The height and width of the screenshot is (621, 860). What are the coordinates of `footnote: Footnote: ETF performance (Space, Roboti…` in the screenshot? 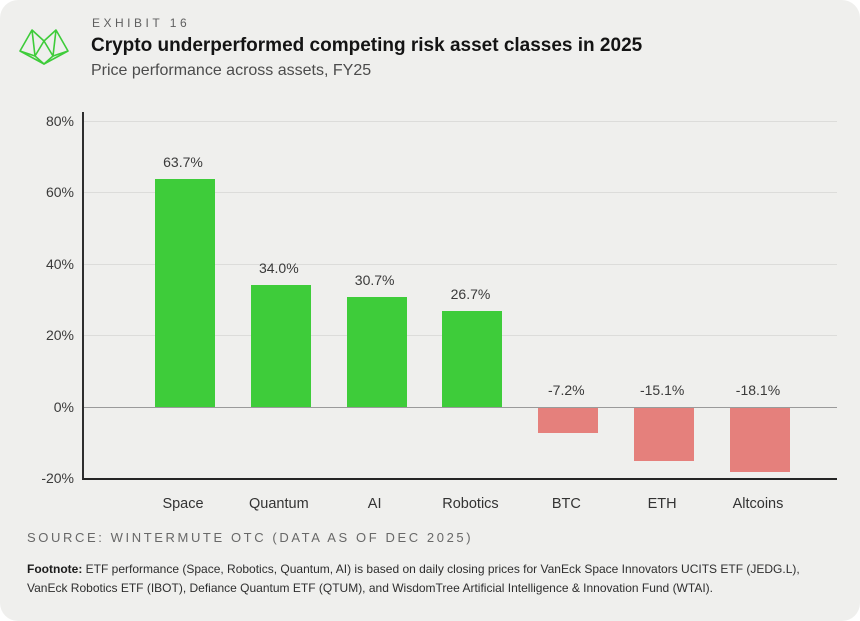 It's located at (431, 578).